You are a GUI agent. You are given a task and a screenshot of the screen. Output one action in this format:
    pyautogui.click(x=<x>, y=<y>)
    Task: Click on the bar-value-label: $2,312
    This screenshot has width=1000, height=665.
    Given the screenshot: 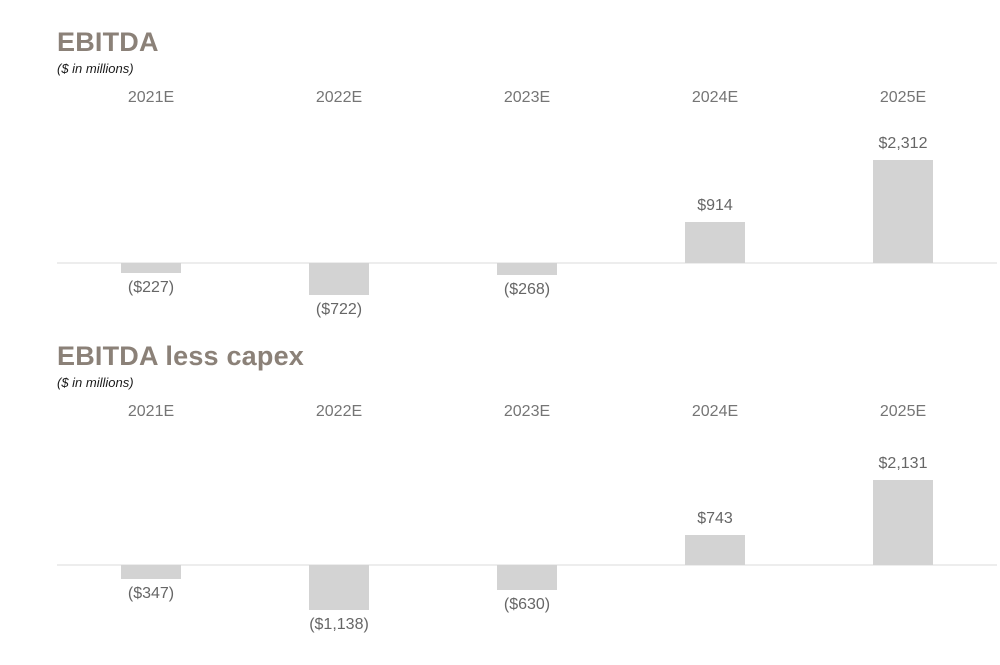 What is the action you would take?
    pyautogui.click(x=903, y=143)
    